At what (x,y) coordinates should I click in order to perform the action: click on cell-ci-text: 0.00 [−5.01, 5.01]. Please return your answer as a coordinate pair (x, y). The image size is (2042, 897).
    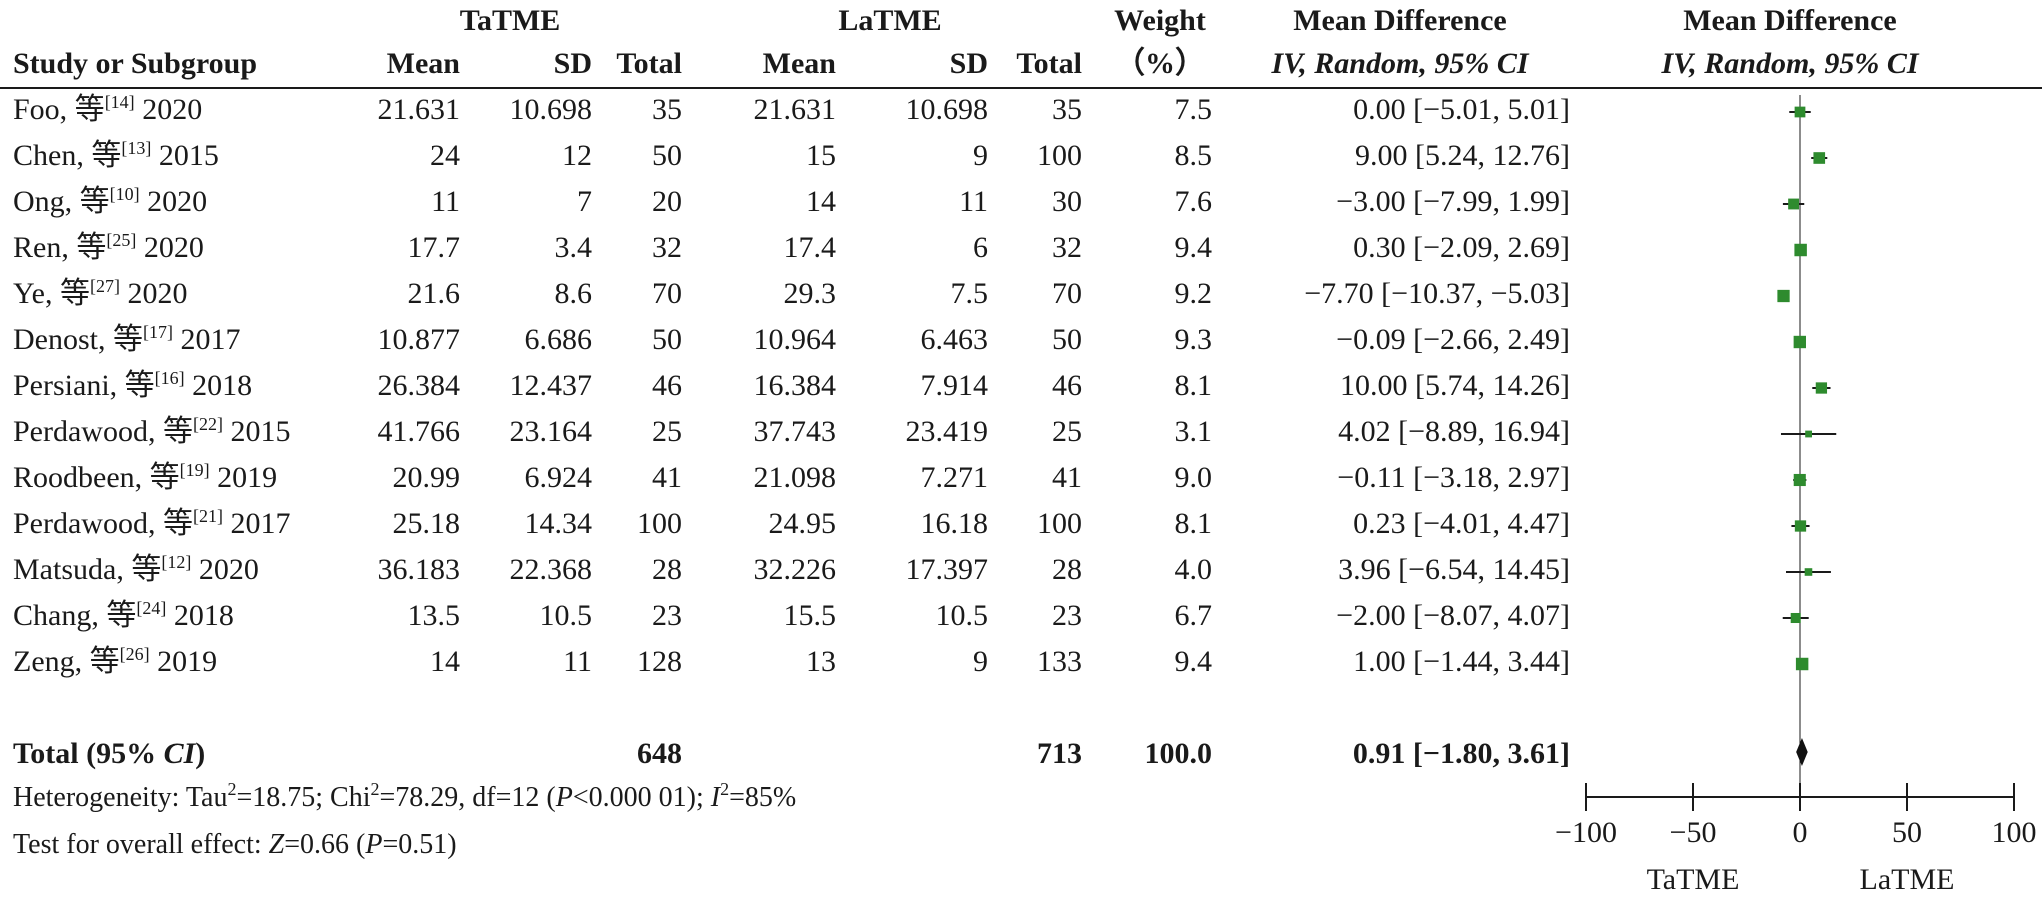
    Looking at the image, I should click on (1461, 109).